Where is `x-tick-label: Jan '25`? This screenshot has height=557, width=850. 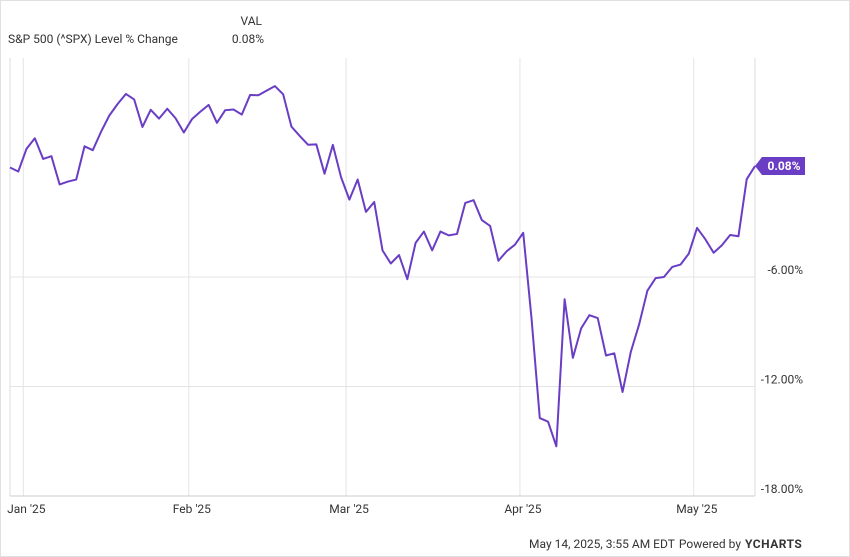 x-tick-label: Jan '25 is located at coordinates (26, 509).